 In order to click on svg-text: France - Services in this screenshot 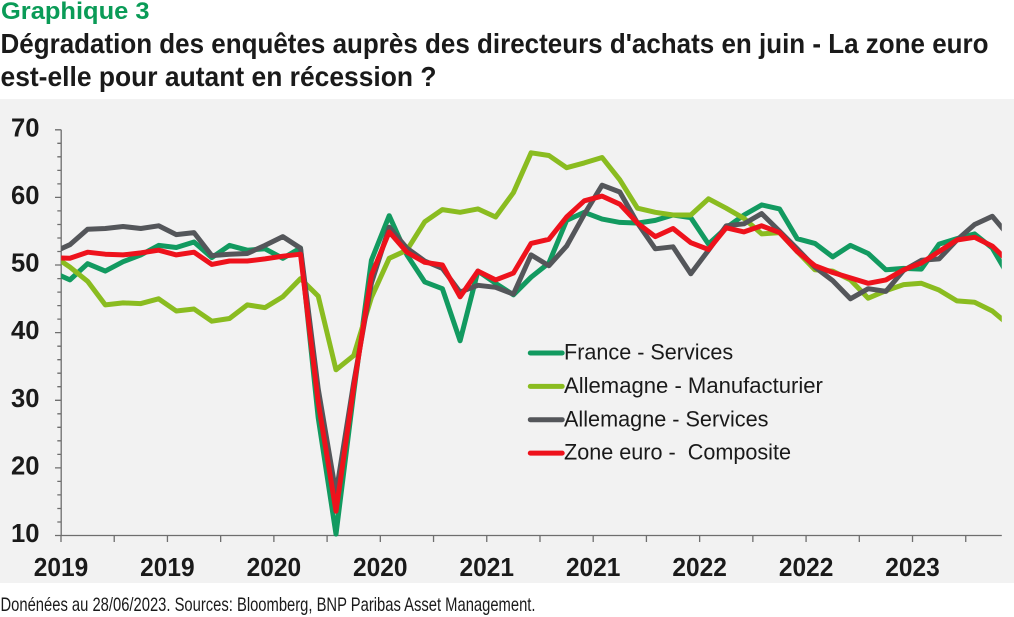, I will do `click(648, 352)`.